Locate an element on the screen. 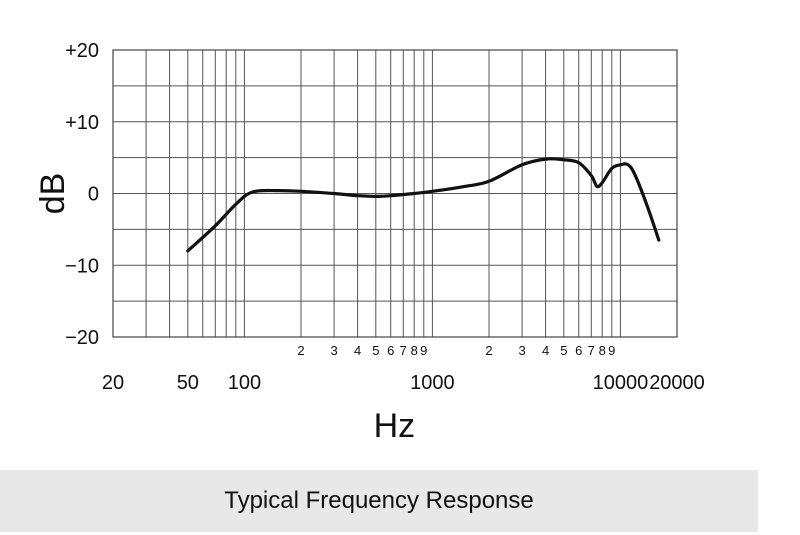 Image resolution: width=800 pixels, height=535 pixels. y-tick-label: +10 is located at coordinates (82, 123).